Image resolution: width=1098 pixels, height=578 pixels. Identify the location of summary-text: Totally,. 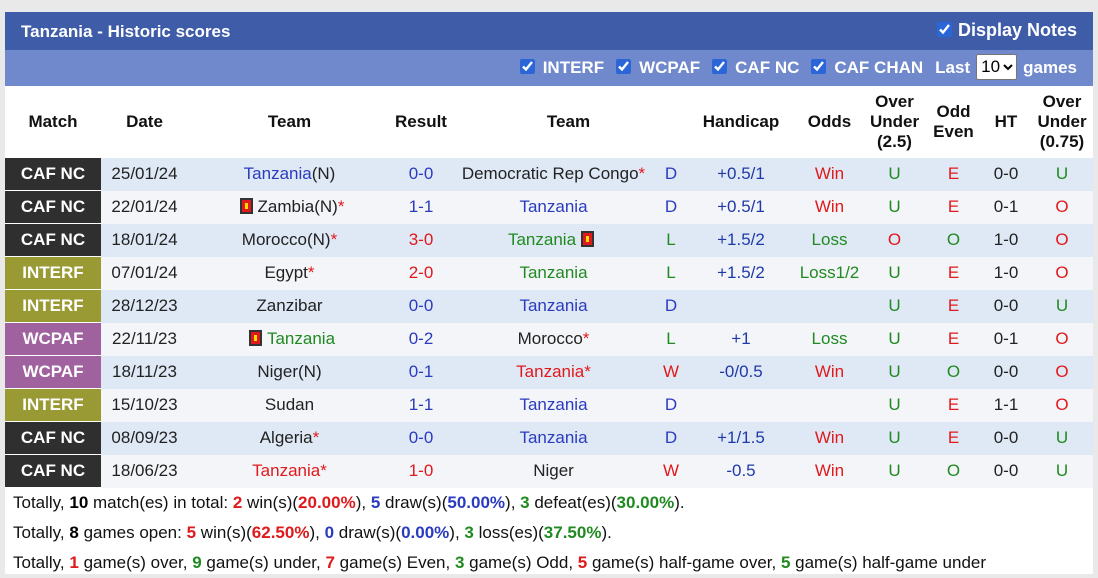
(41, 532).